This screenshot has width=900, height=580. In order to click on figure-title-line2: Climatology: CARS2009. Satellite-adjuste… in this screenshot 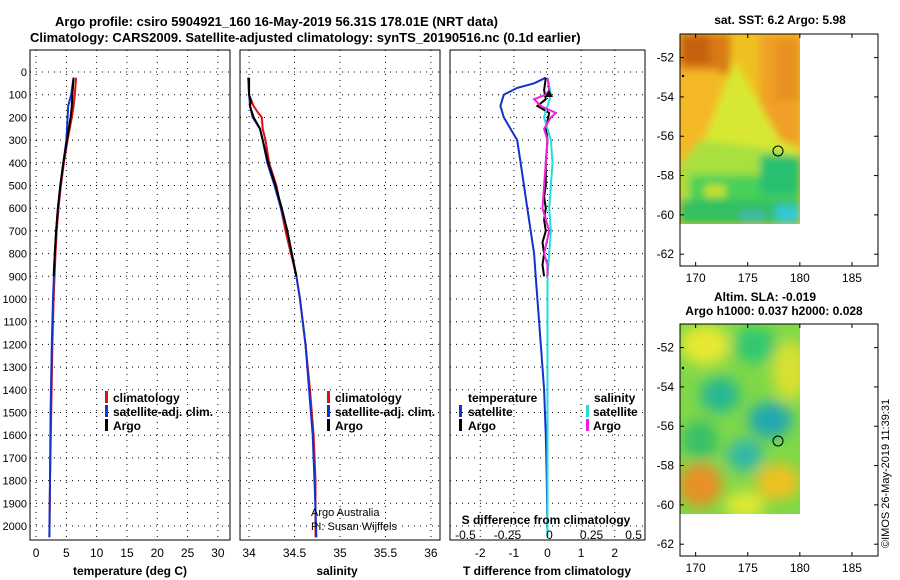, I will do `click(305, 37)`.